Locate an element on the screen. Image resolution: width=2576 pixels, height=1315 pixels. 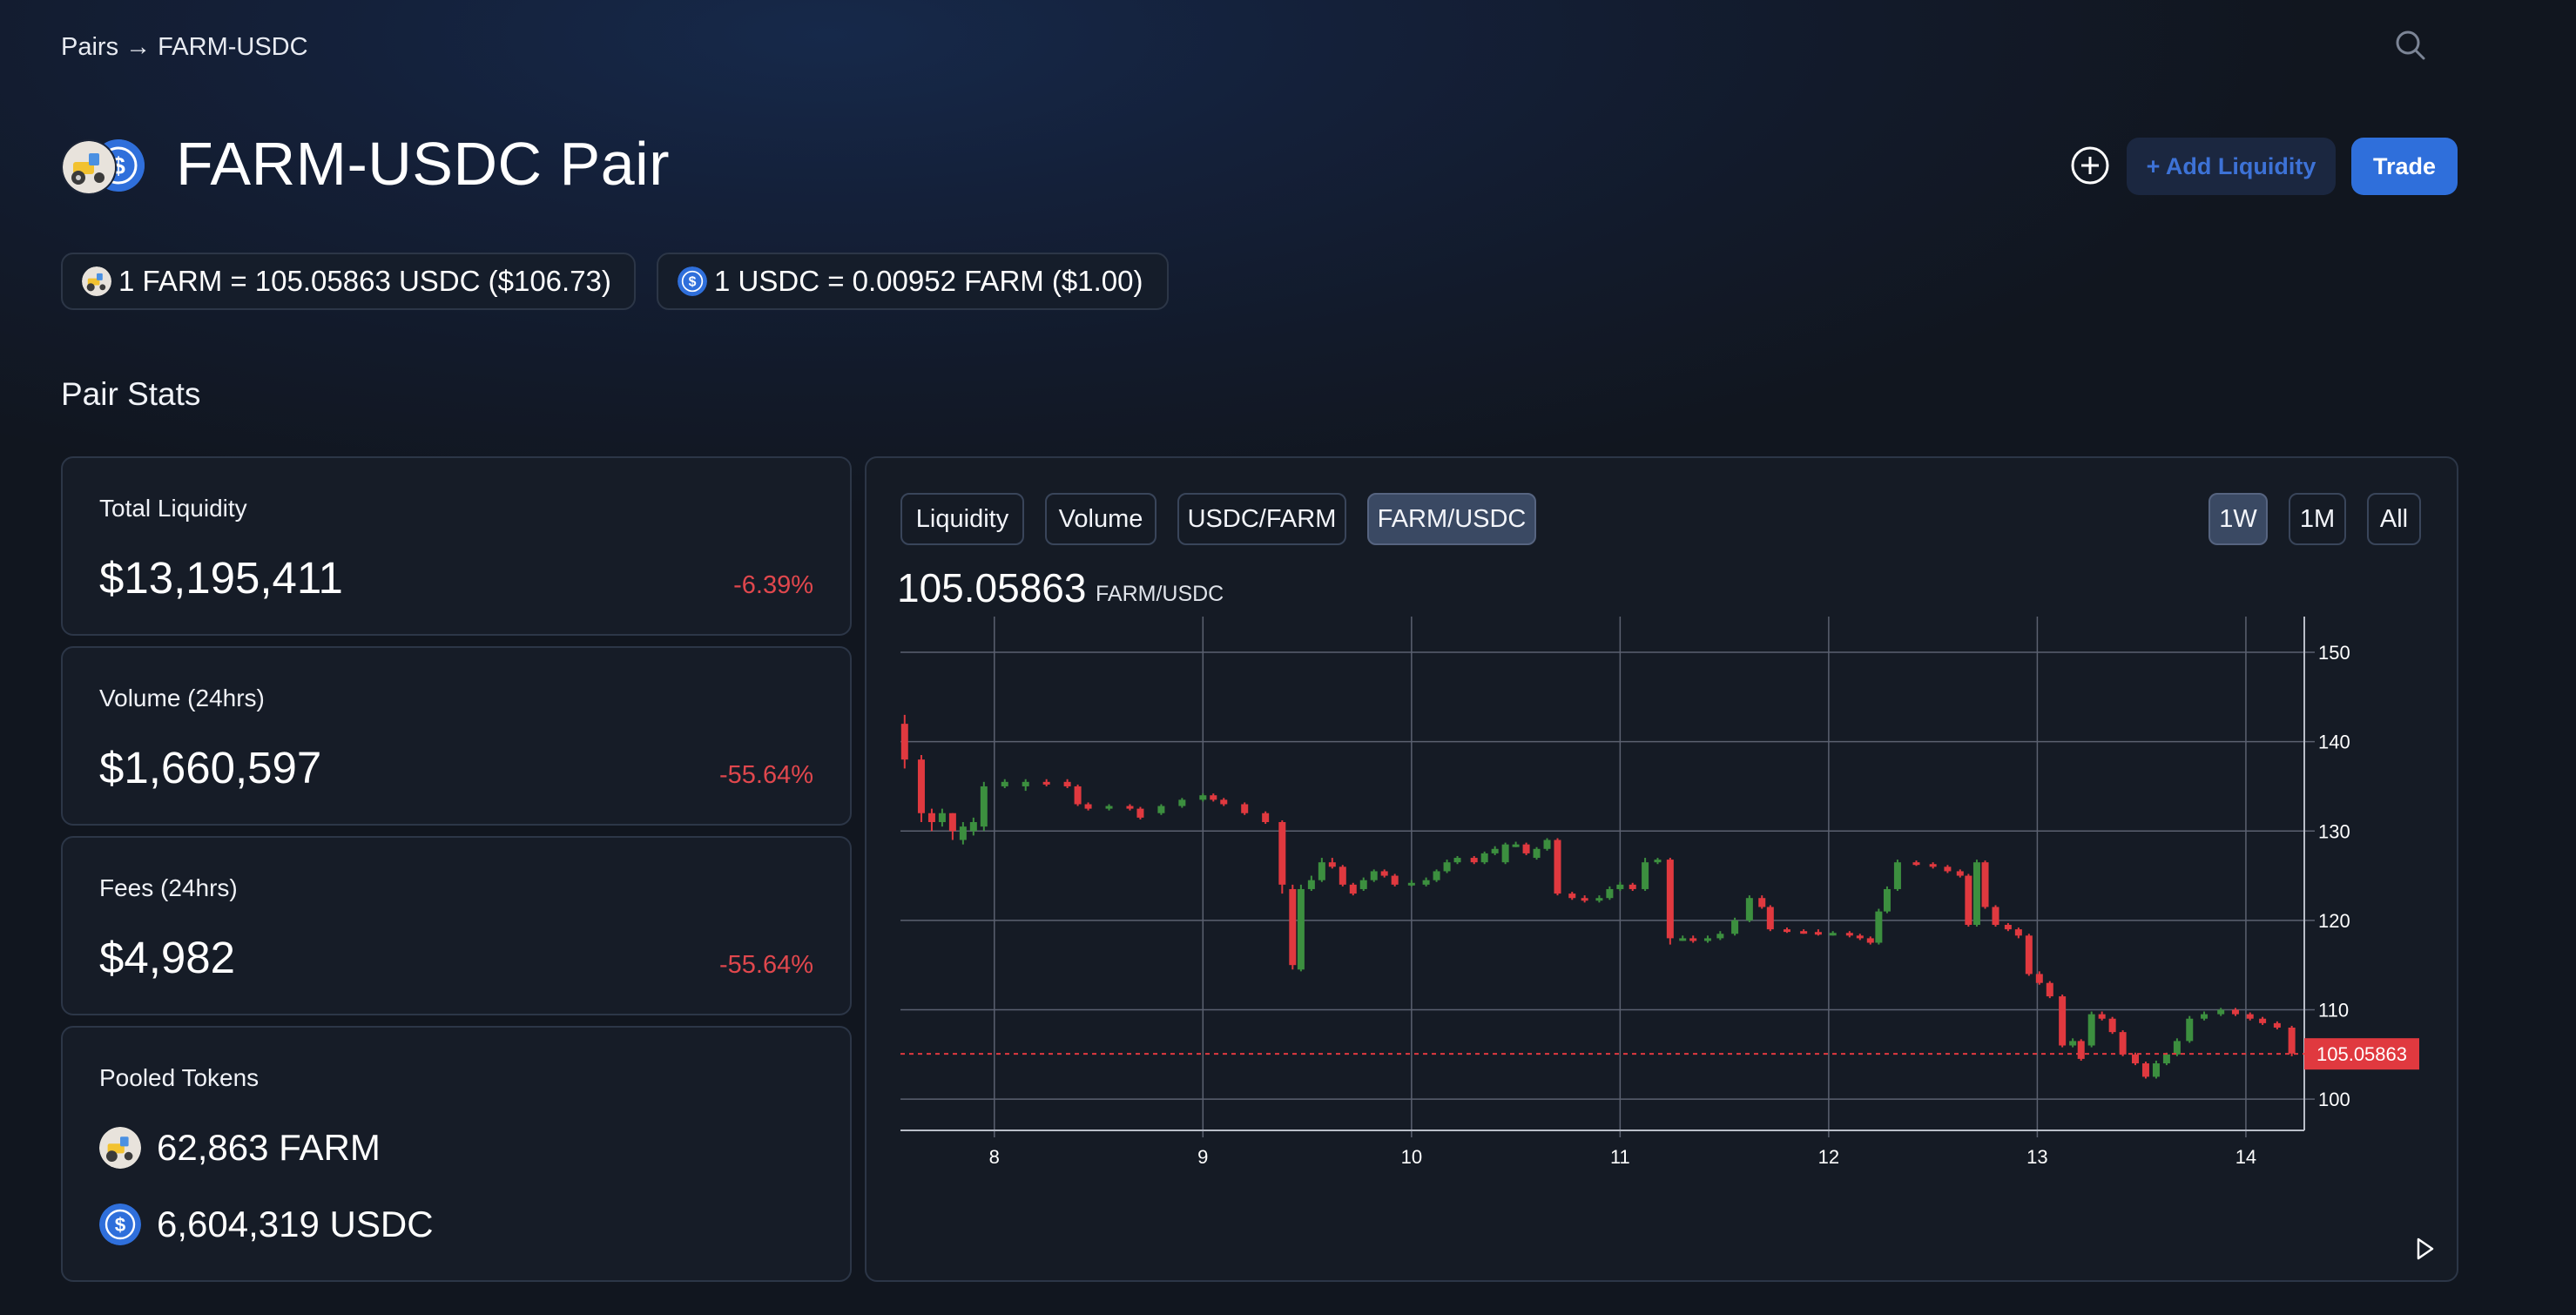
chart-unit: FARM/USDC is located at coordinates (1160, 594).